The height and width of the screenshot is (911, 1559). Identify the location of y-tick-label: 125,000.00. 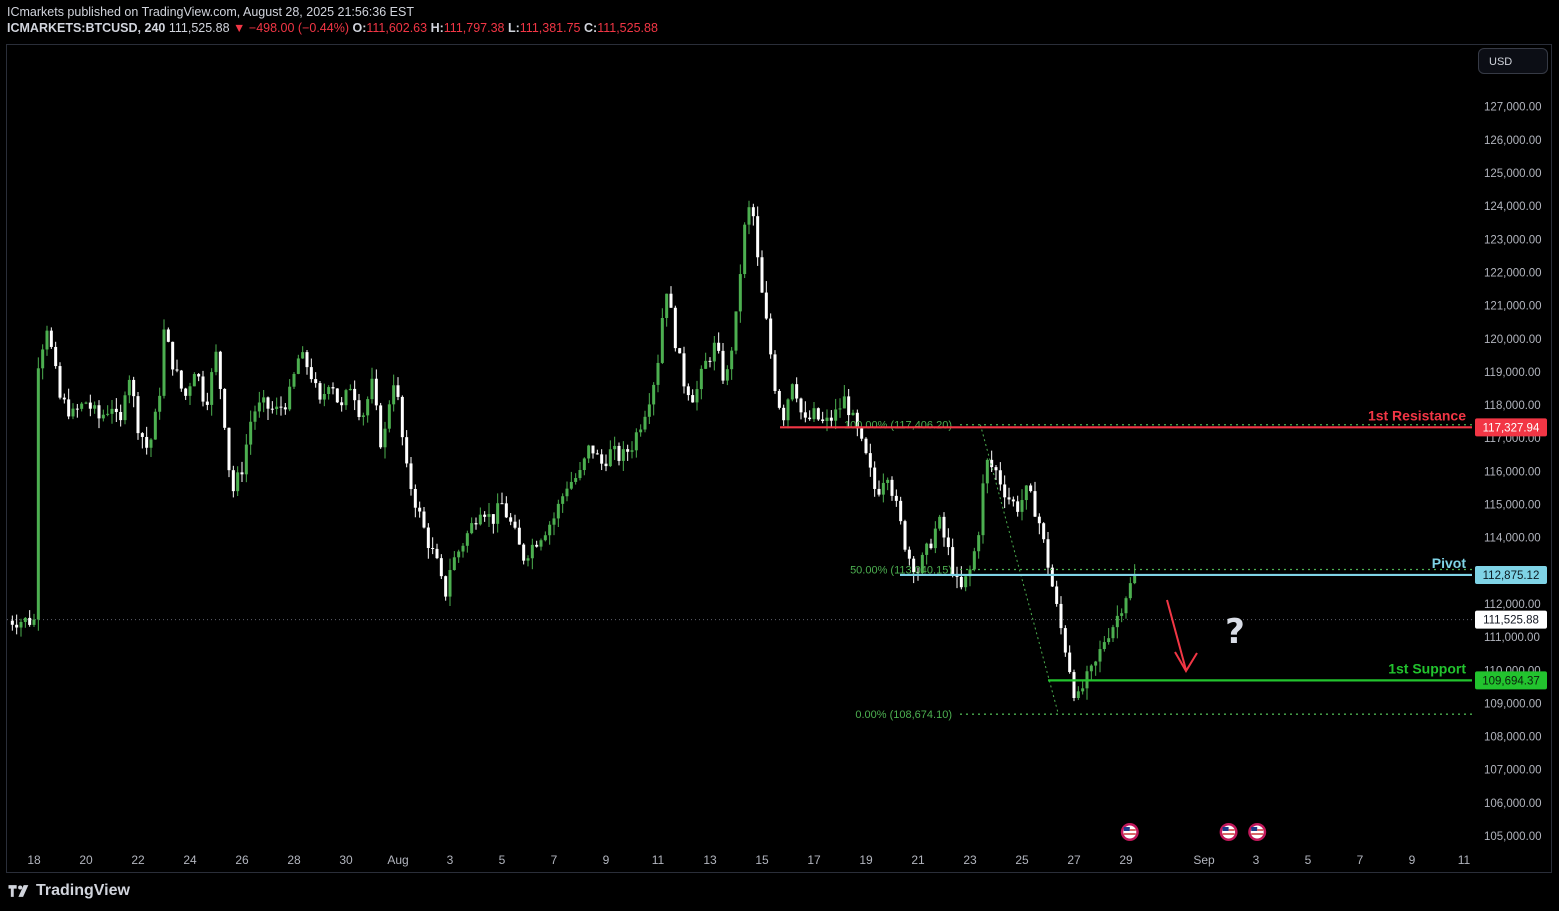
(1513, 174).